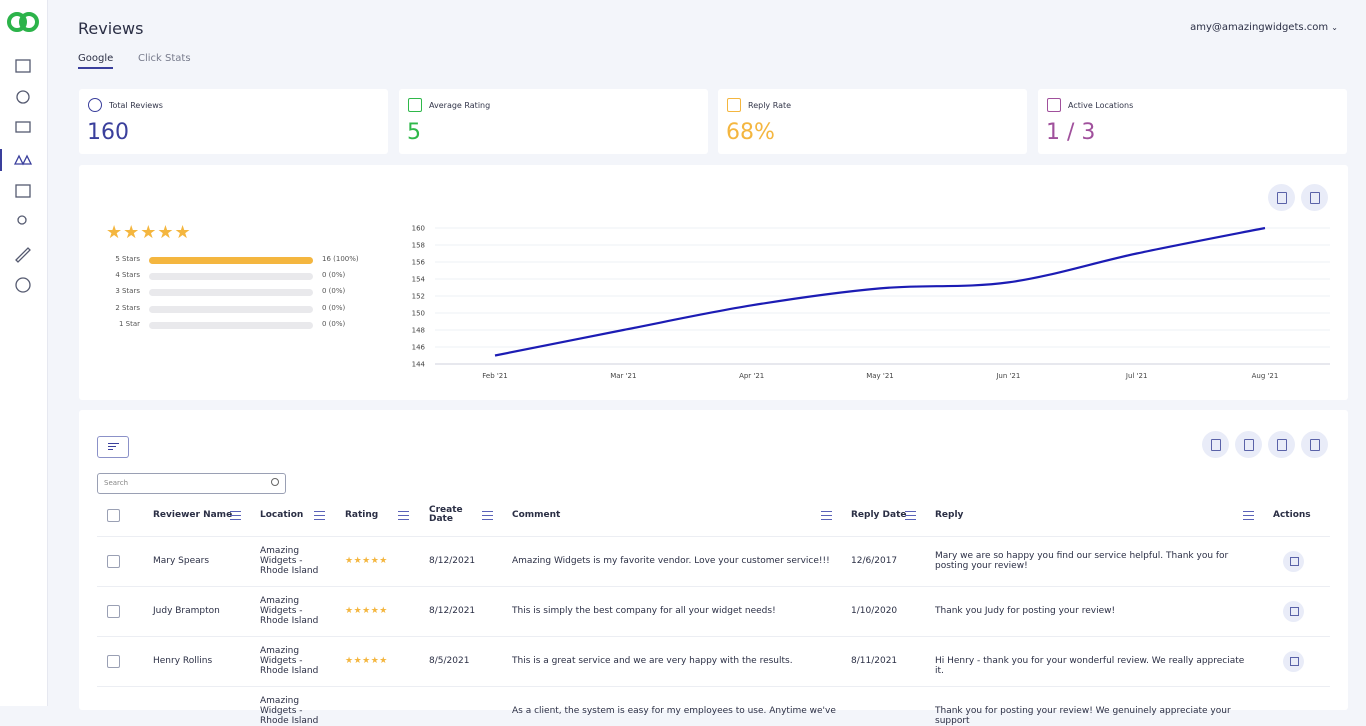 The height and width of the screenshot is (726, 1366). What do you see at coordinates (1265, 376) in the screenshot?
I see `x-tick-label: Aug '21` at bounding box center [1265, 376].